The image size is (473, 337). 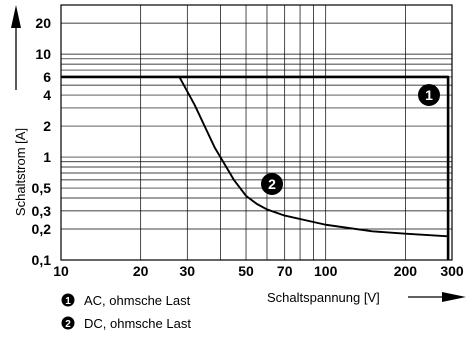 I want to click on series-1-marker: 1, so click(x=429, y=95).